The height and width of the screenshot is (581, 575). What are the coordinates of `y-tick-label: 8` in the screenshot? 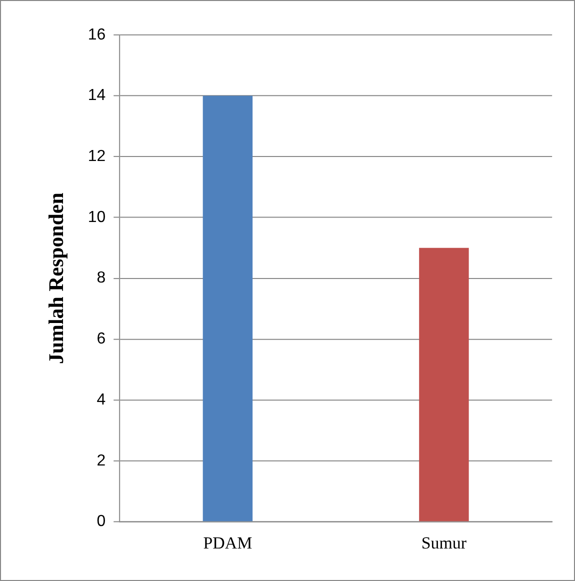 It's located at (101, 278).